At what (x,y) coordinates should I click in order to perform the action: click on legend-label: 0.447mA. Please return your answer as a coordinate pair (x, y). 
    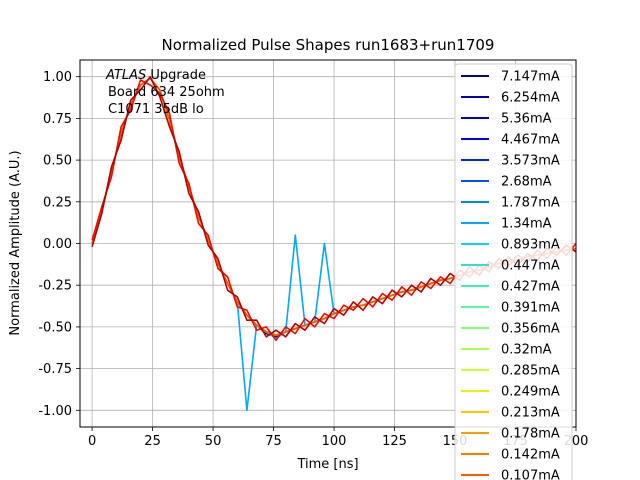
    Looking at the image, I should click on (530, 266).